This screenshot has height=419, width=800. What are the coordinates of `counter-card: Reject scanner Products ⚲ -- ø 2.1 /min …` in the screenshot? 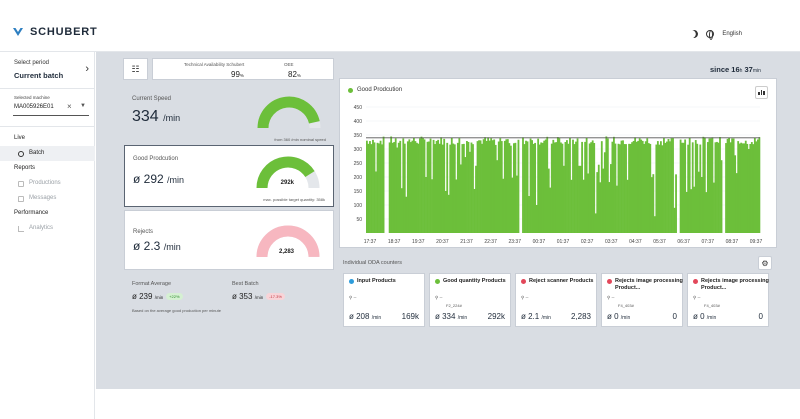 It's located at (556, 300).